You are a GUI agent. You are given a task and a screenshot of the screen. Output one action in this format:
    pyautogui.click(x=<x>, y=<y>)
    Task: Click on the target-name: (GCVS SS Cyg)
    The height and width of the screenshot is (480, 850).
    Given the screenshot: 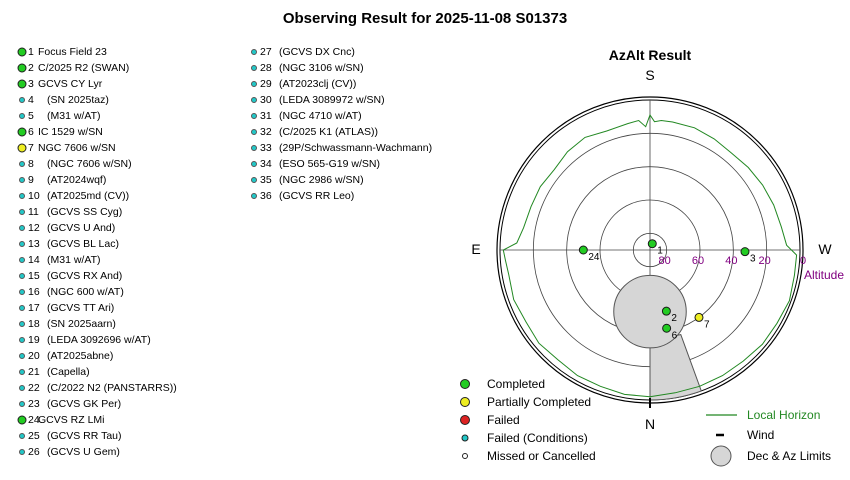 What is the action you would take?
    pyautogui.click(x=85, y=212)
    